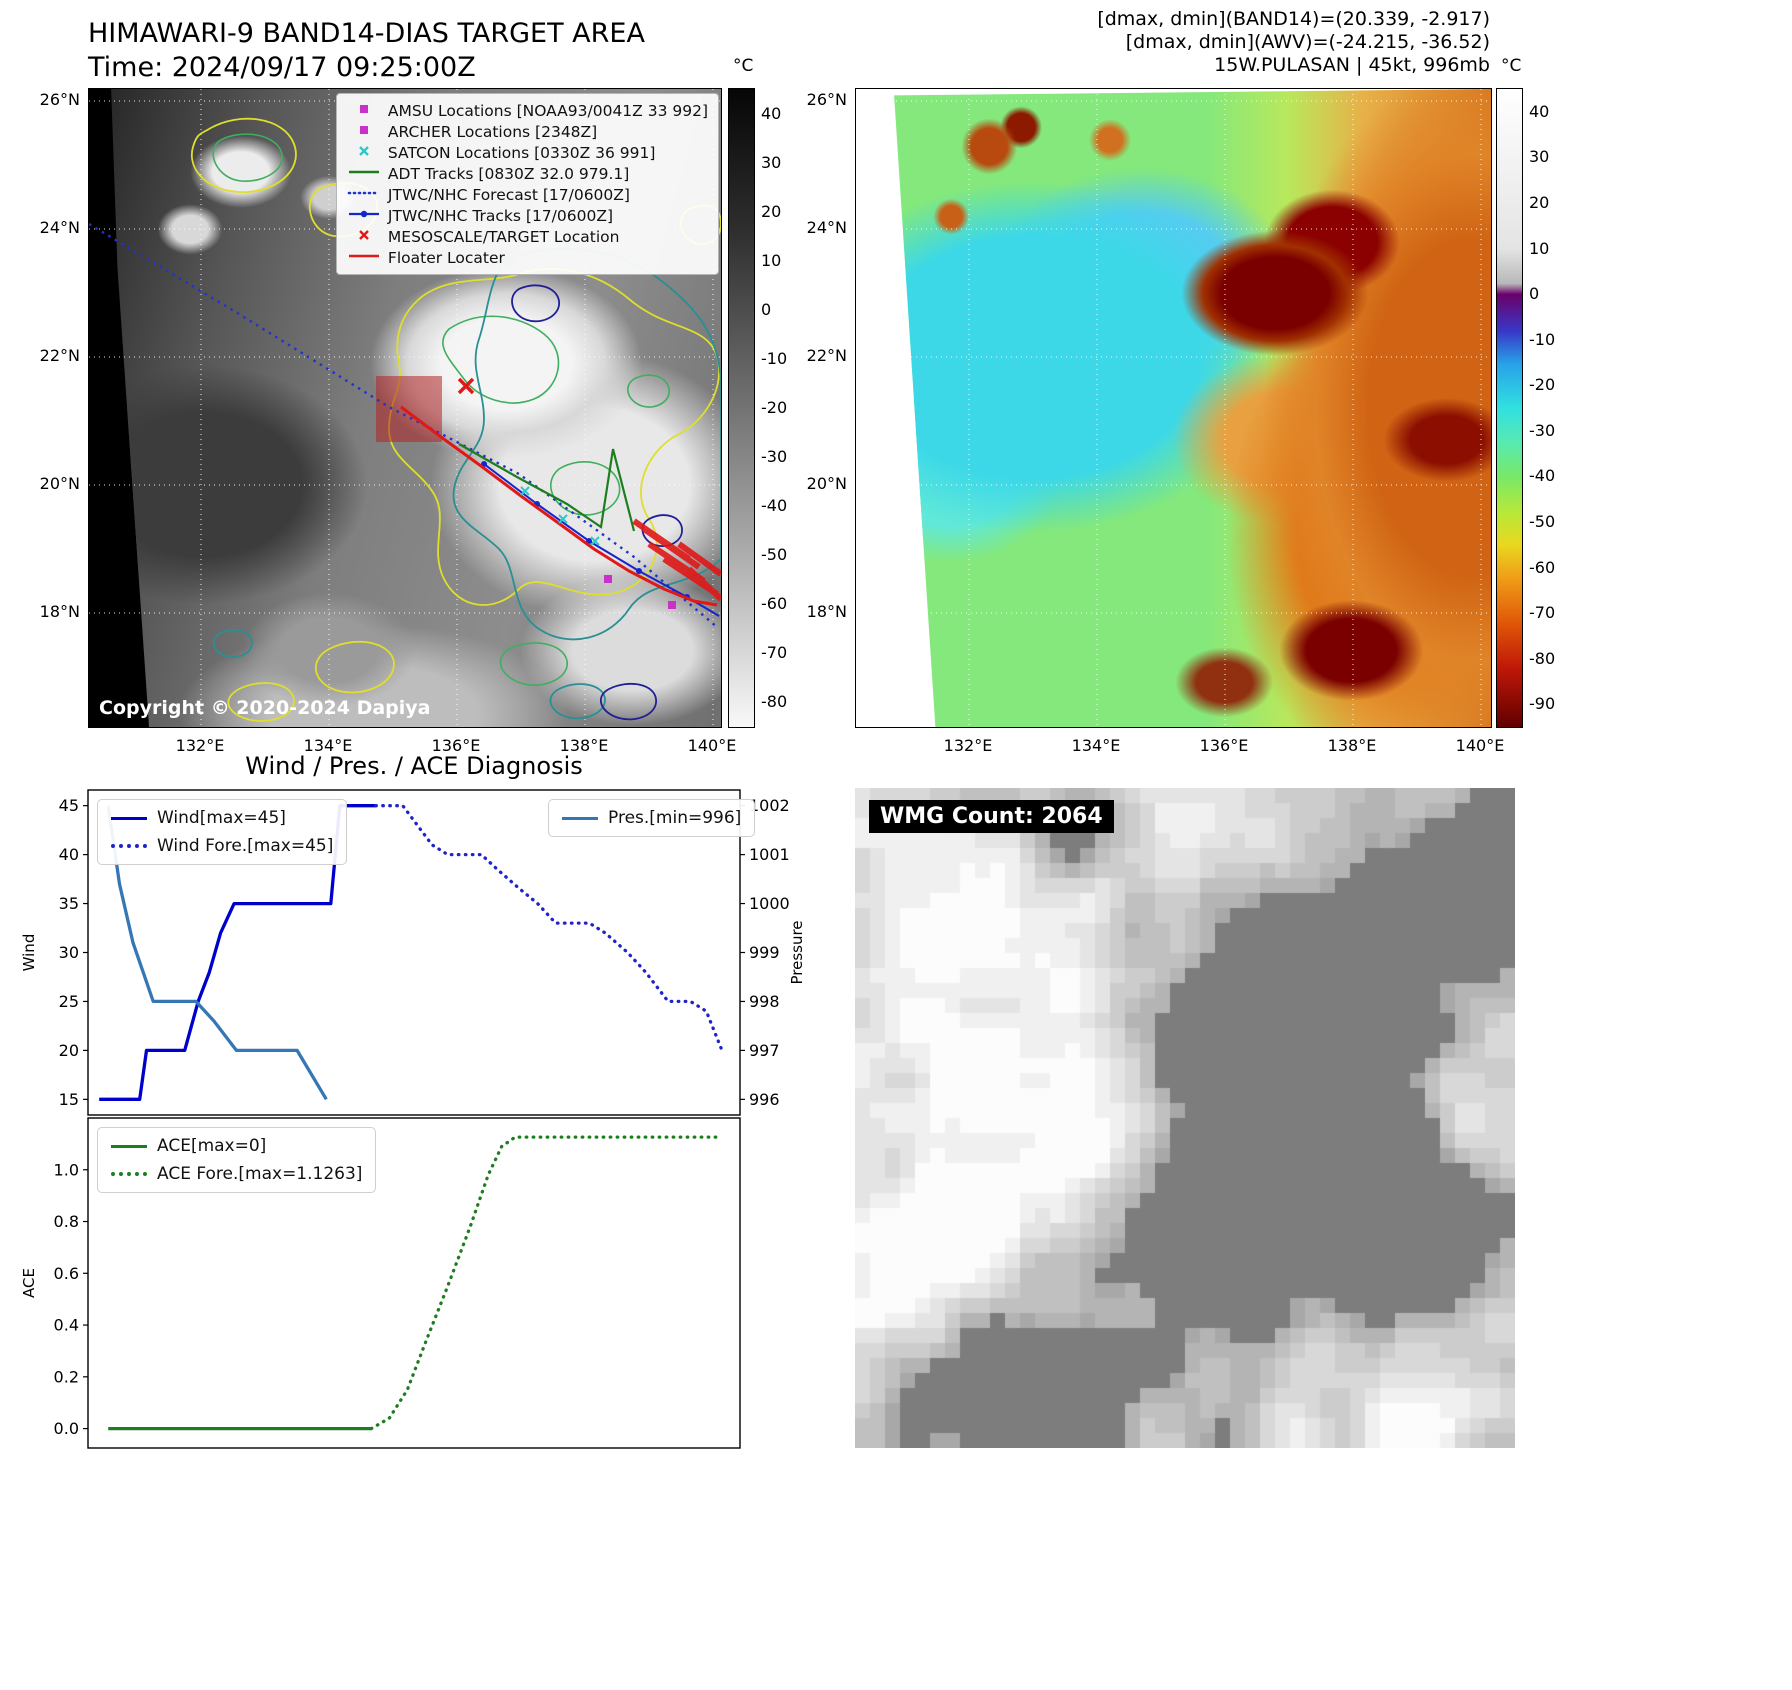 This screenshot has height=1690, width=1792. What do you see at coordinates (771, 162) in the screenshot?
I see `colorbar-tick-label: 30` at bounding box center [771, 162].